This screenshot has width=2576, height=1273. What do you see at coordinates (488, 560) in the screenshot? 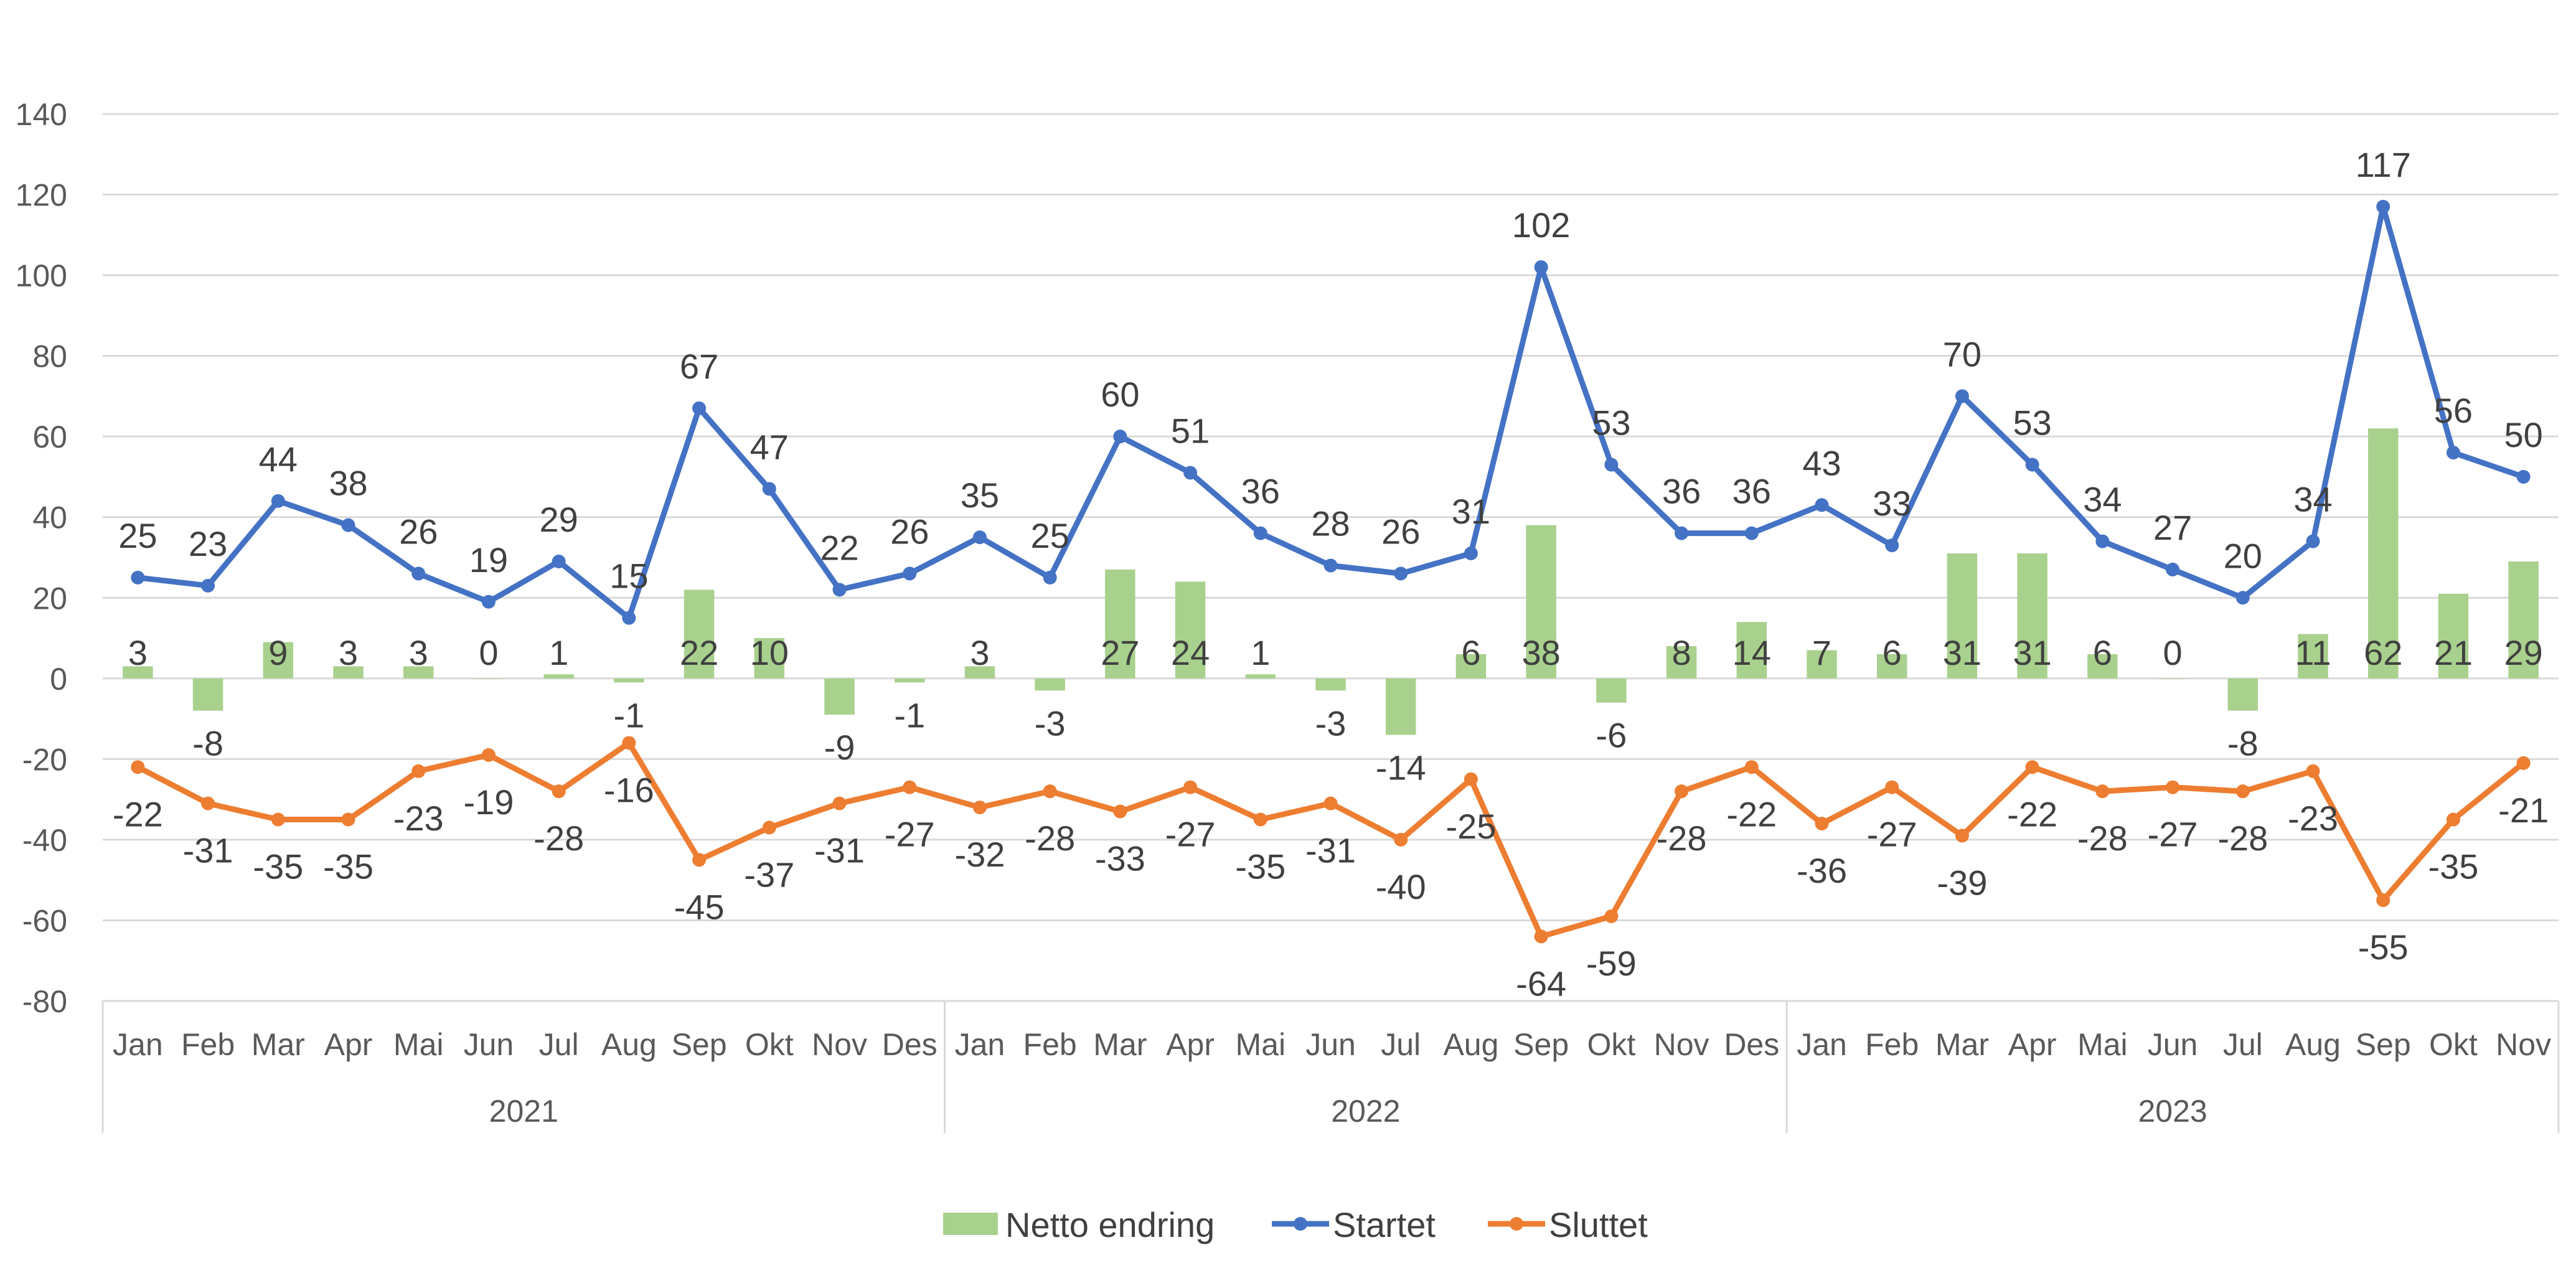
I see `label-startet: 19` at bounding box center [488, 560].